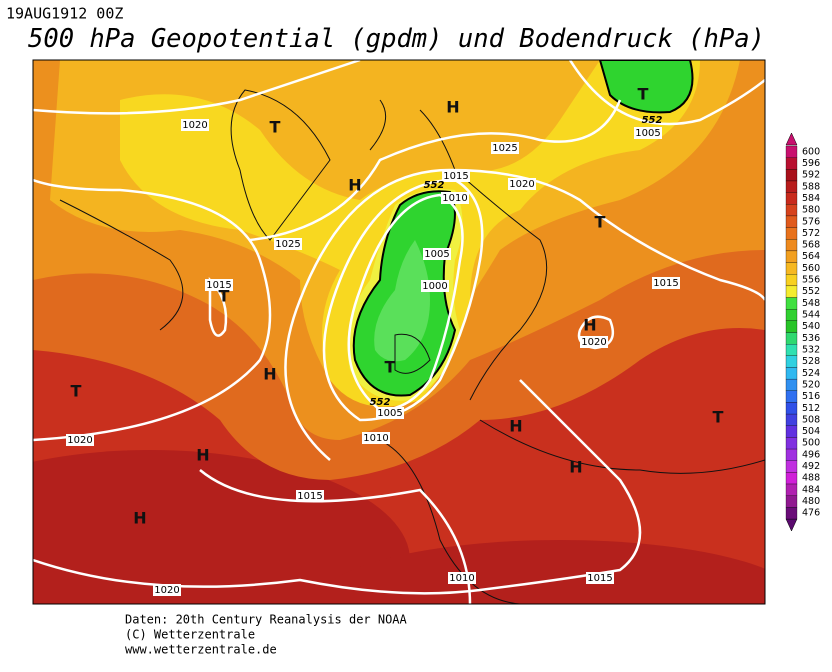 The width and height of the screenshot is (832, 672). What do you see at coordinates (811, 186) in the screenshot?
I see `colorbar-label: 588` at bounding box center [811, 186].